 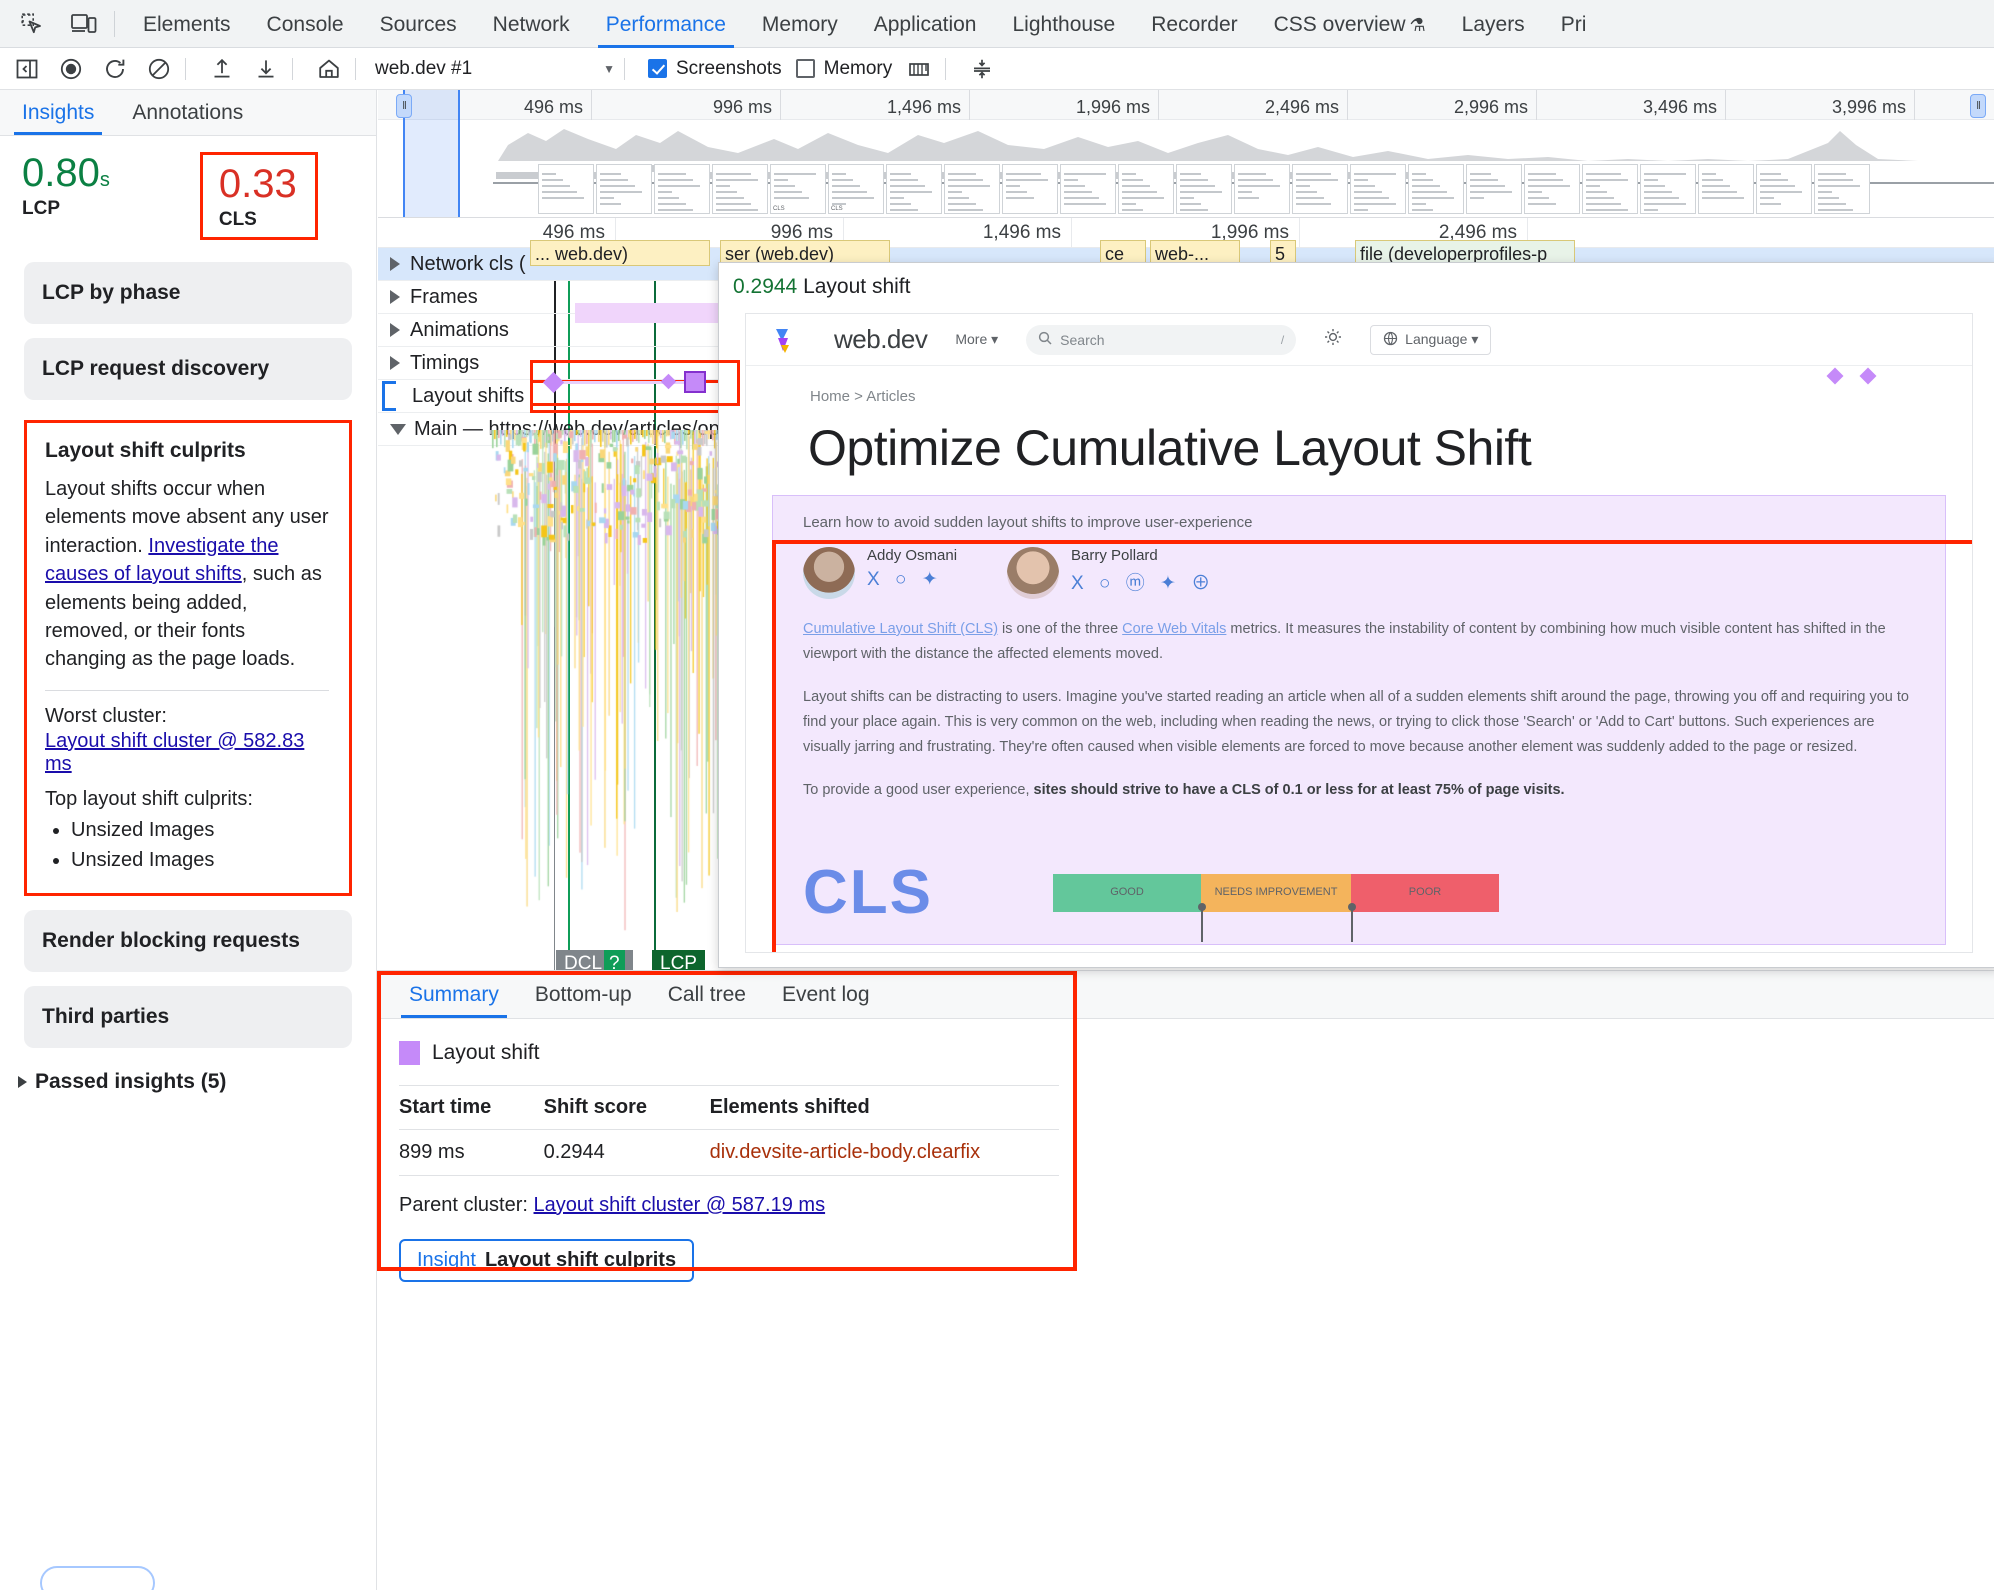 What do you see at coordinates (843, 69) in the screenshot?
I see `memory-checkbox: Memory` at bounding box center [843, 69].